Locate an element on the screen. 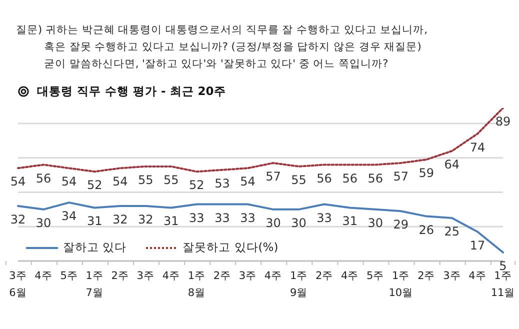 The height and width of the screenshot is (329, 519). data-label: 5 is located at coordinates (503, 265).